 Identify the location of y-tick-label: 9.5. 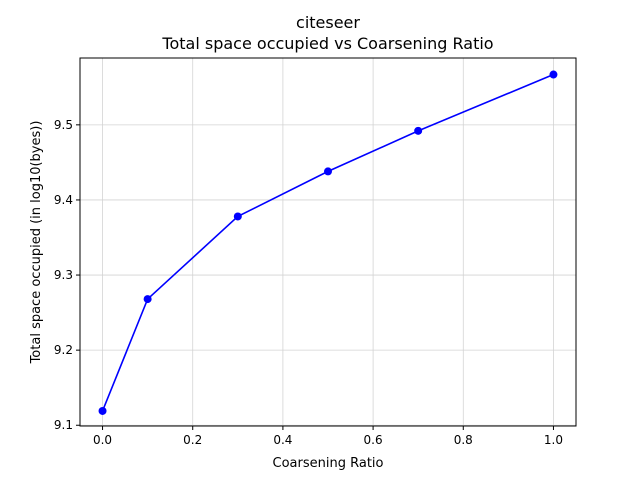
(63, 125).